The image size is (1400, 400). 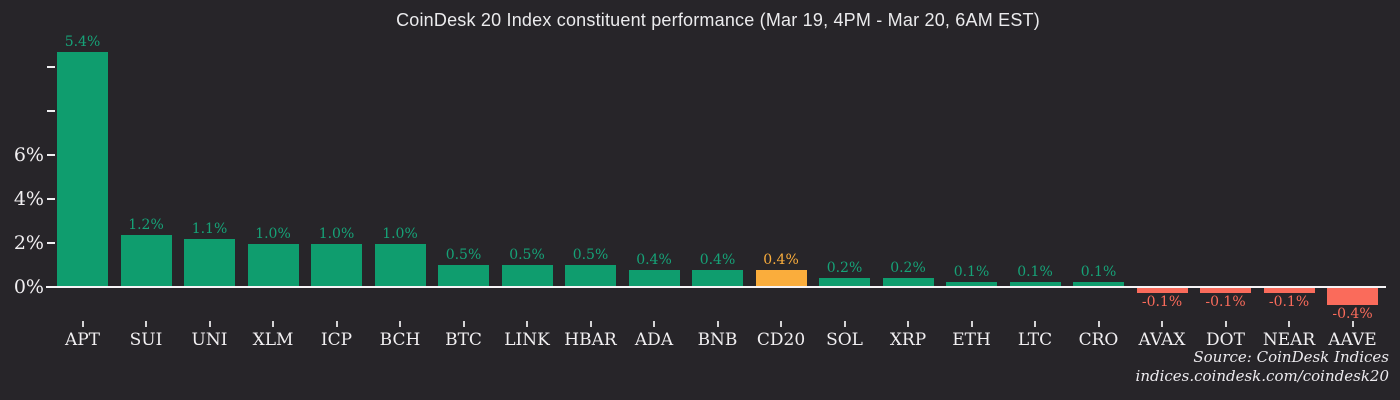 I want to click on y-axis-label: 4%, so click(x=28, y=199).